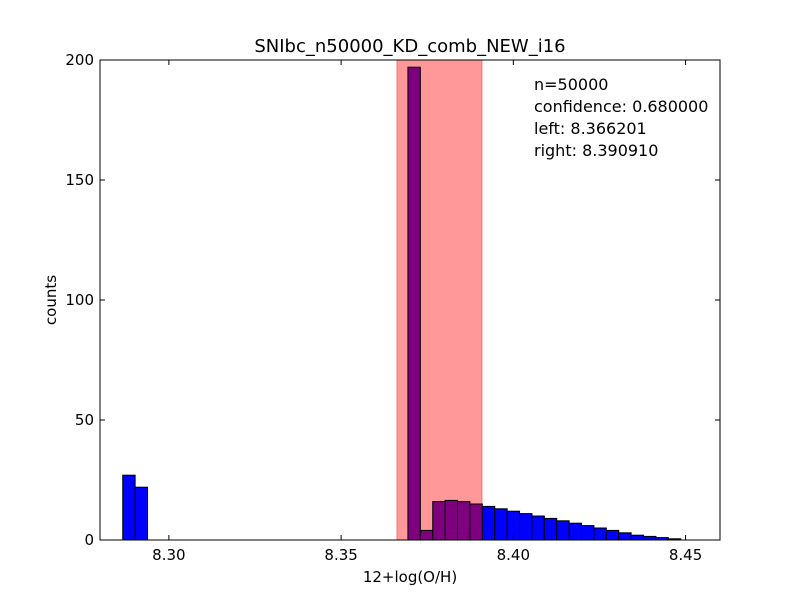 The image size is (800, 600). I want to click on y-tick-label: 100, so click(79, 300).